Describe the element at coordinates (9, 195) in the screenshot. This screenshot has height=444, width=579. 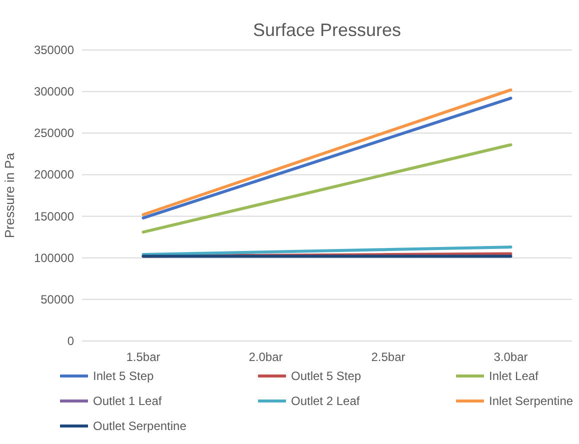
I see `y-axis-title: Pressure in Pa` at that location.